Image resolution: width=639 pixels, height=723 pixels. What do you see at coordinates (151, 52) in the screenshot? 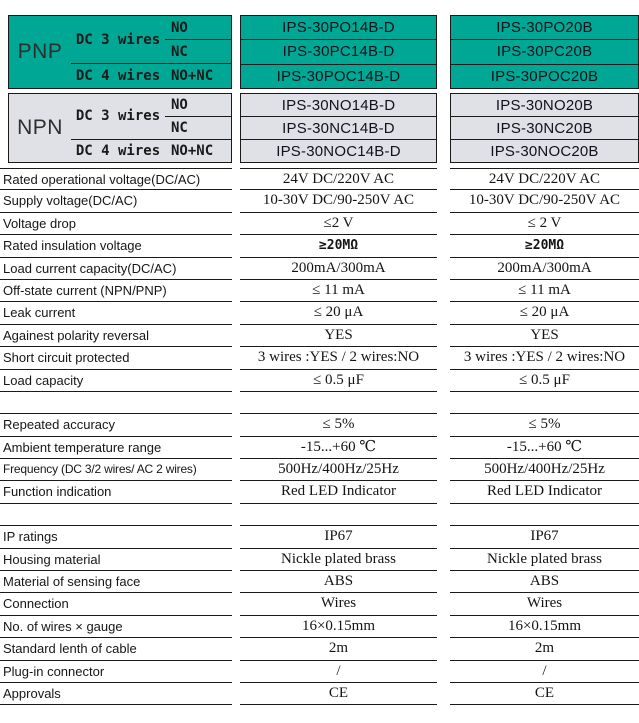
I see `pnp-wiring: DC 3 wires NO NC DC 4 wires NO+NC` at bounding box center [151, 52].